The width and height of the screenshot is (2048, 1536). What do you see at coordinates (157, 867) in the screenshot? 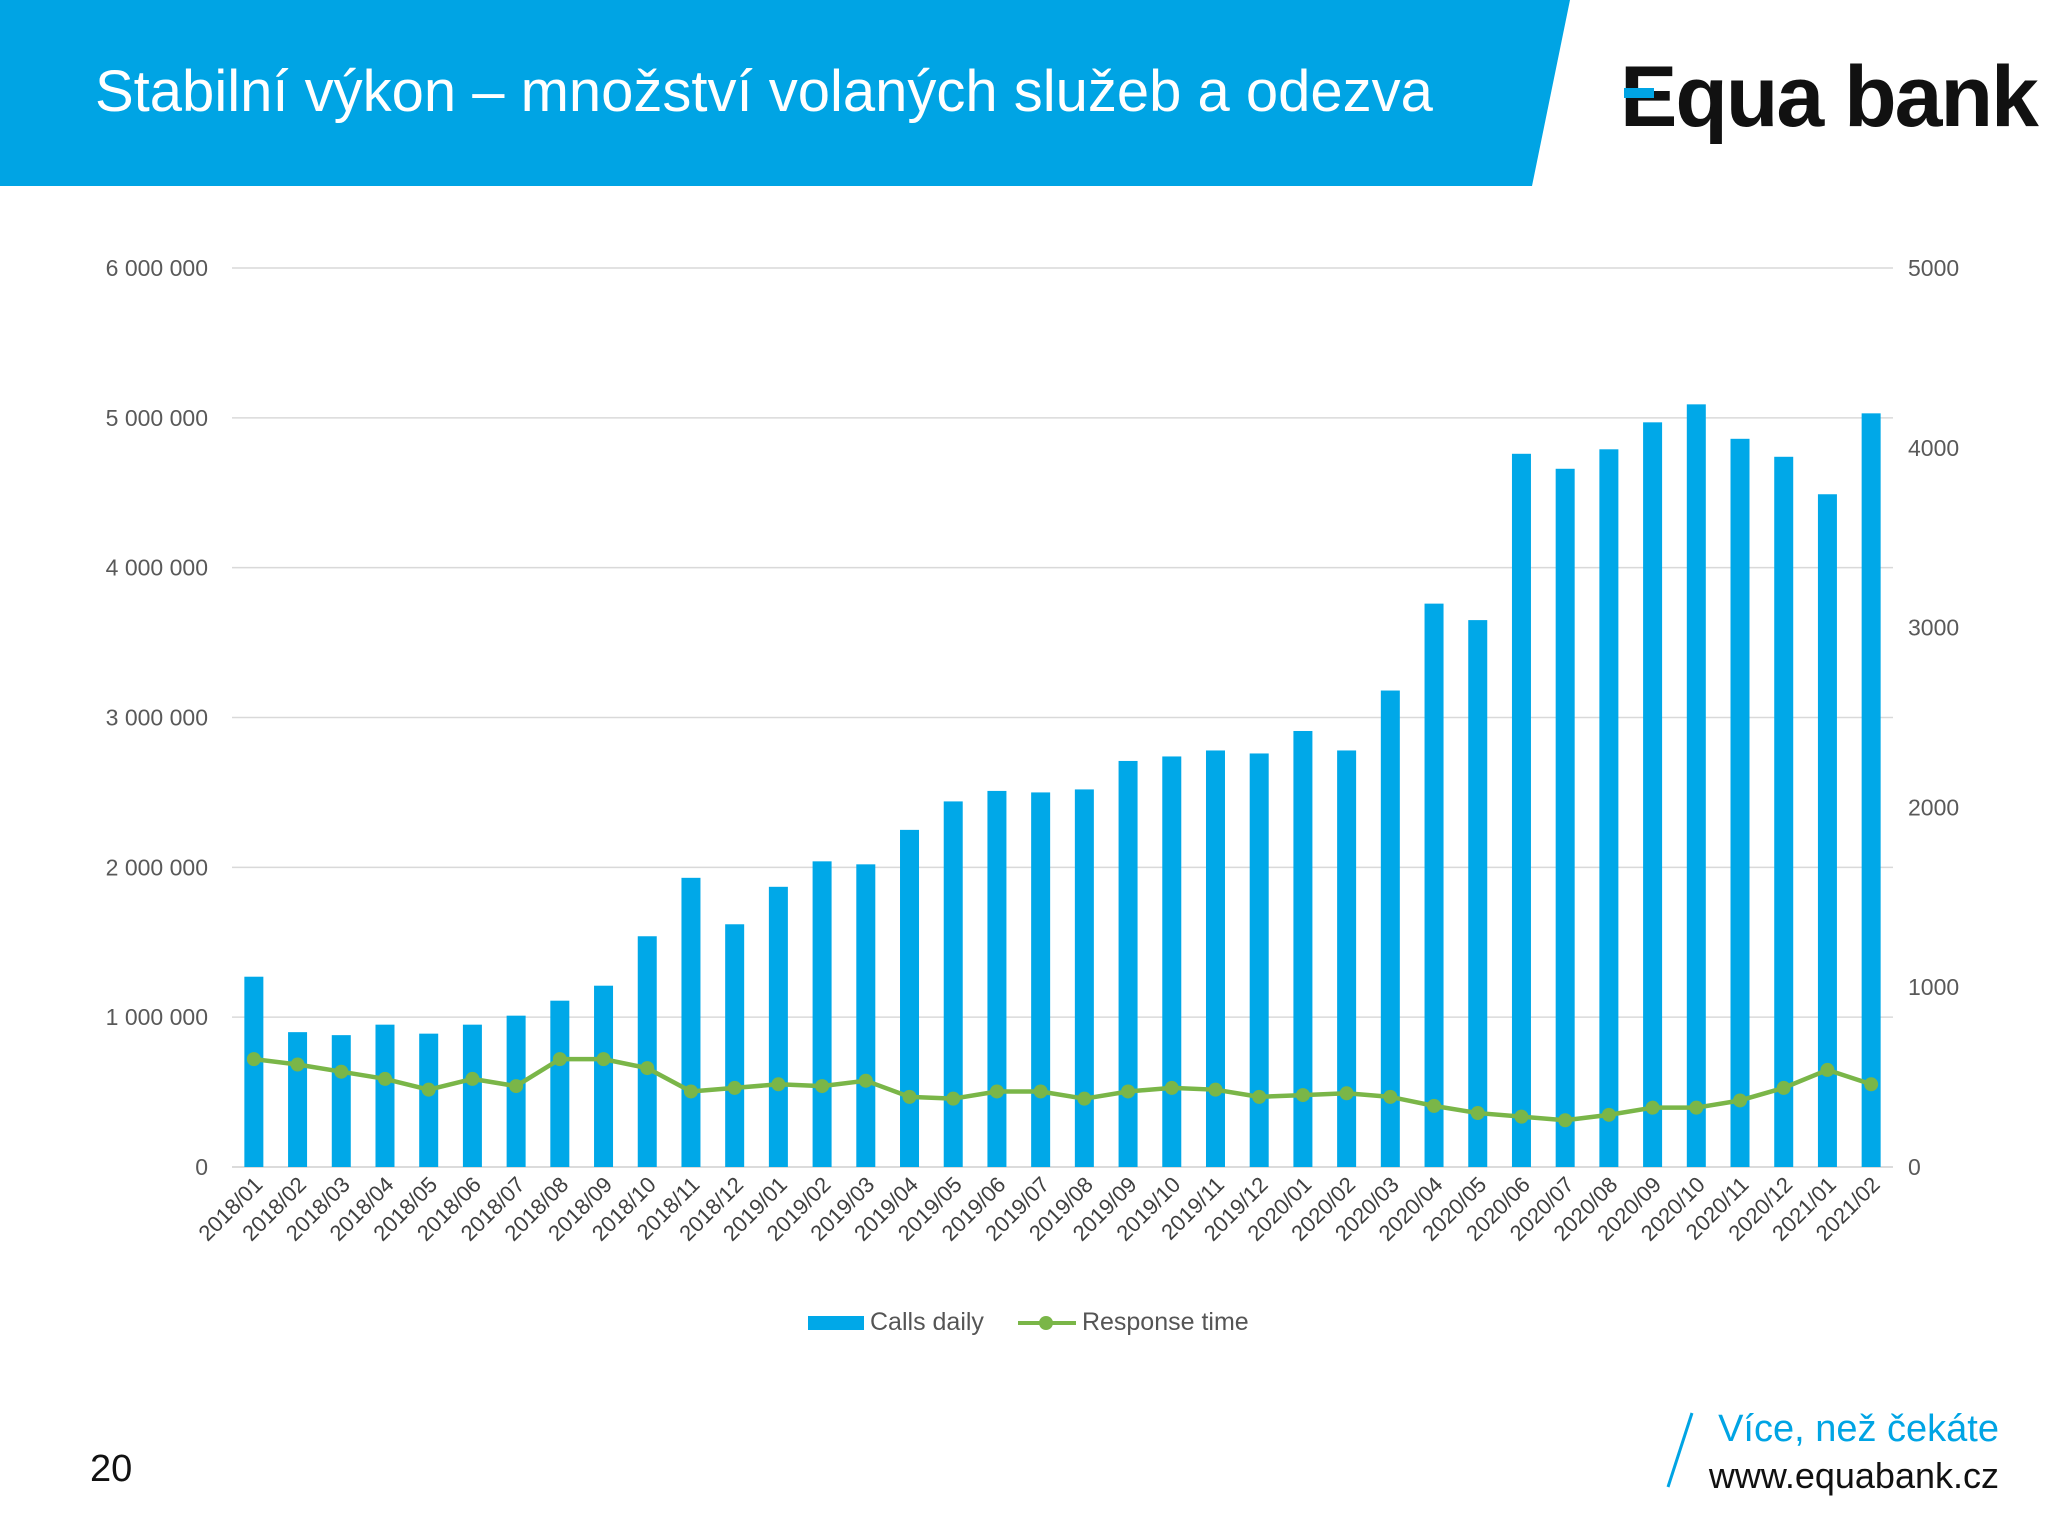
I see `left-tick-label: 2 000 000` at bounding box center [157, 867].